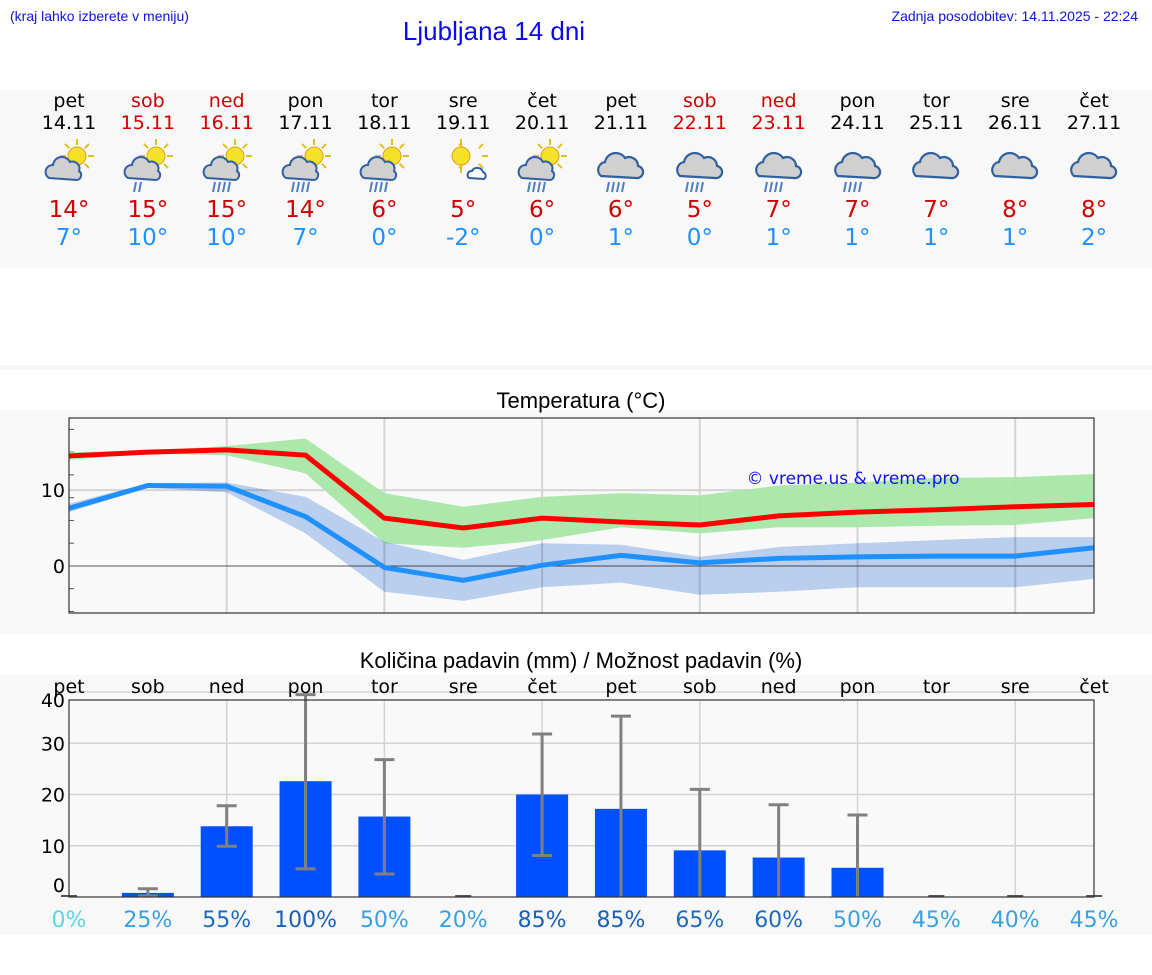  Describe the element at coordinates (470, 160) in the screenshot. I see `mostly-sunny-icon` at that location.